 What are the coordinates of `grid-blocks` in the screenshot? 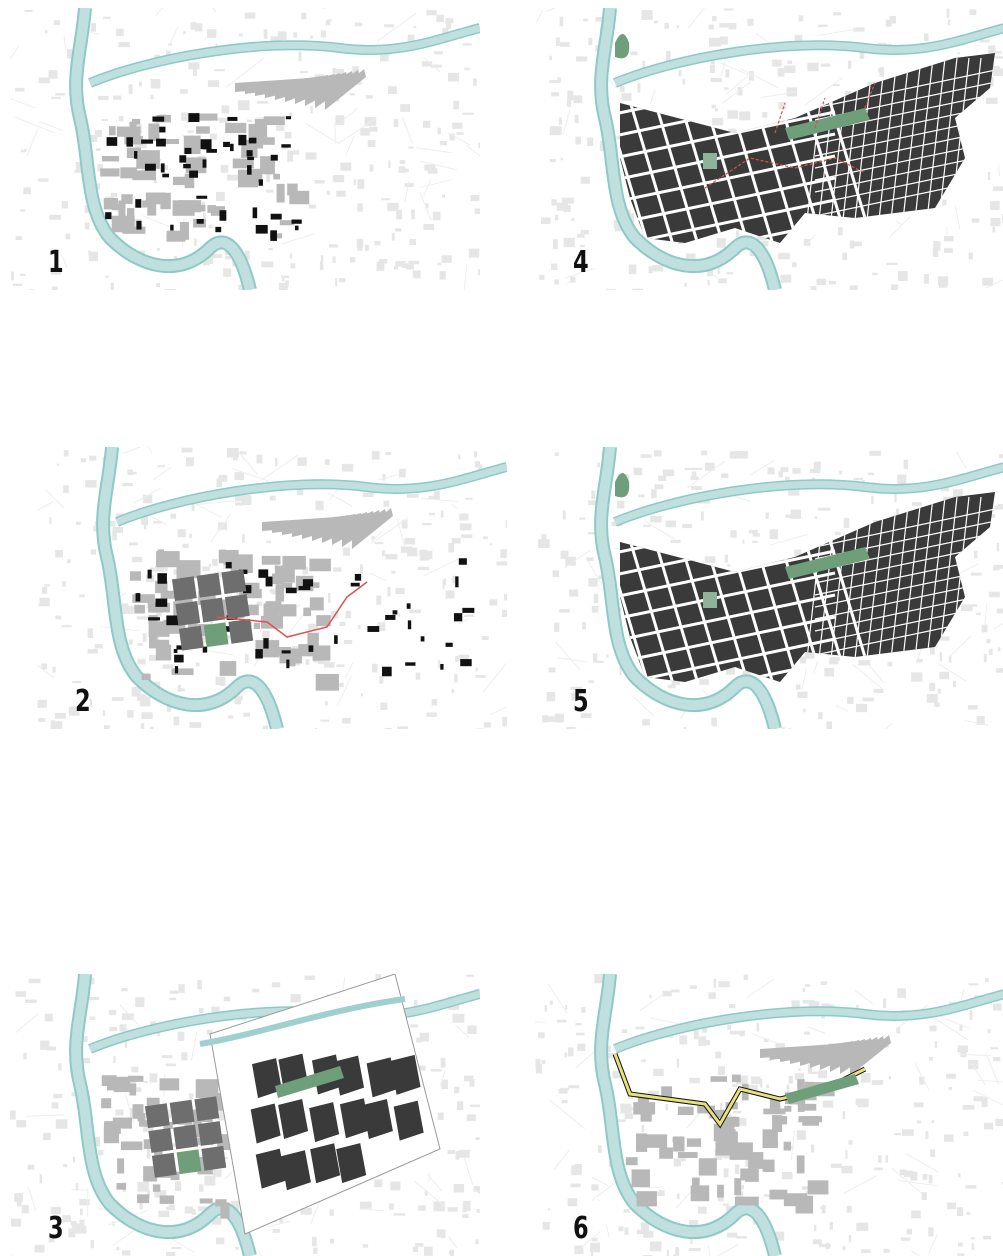 It's located at (212, 609).